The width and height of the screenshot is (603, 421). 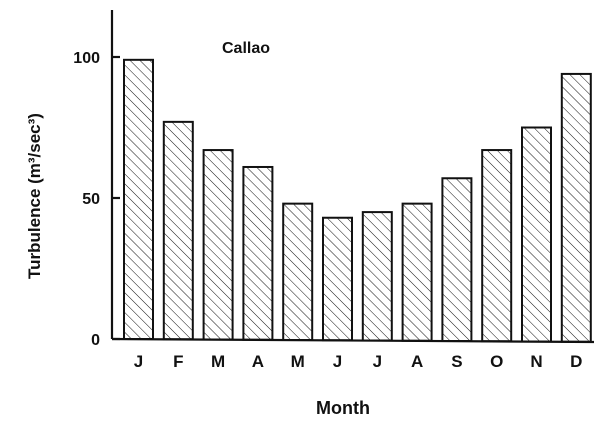 I want to click on chart-title: Callao, so click(x=246, y=48).